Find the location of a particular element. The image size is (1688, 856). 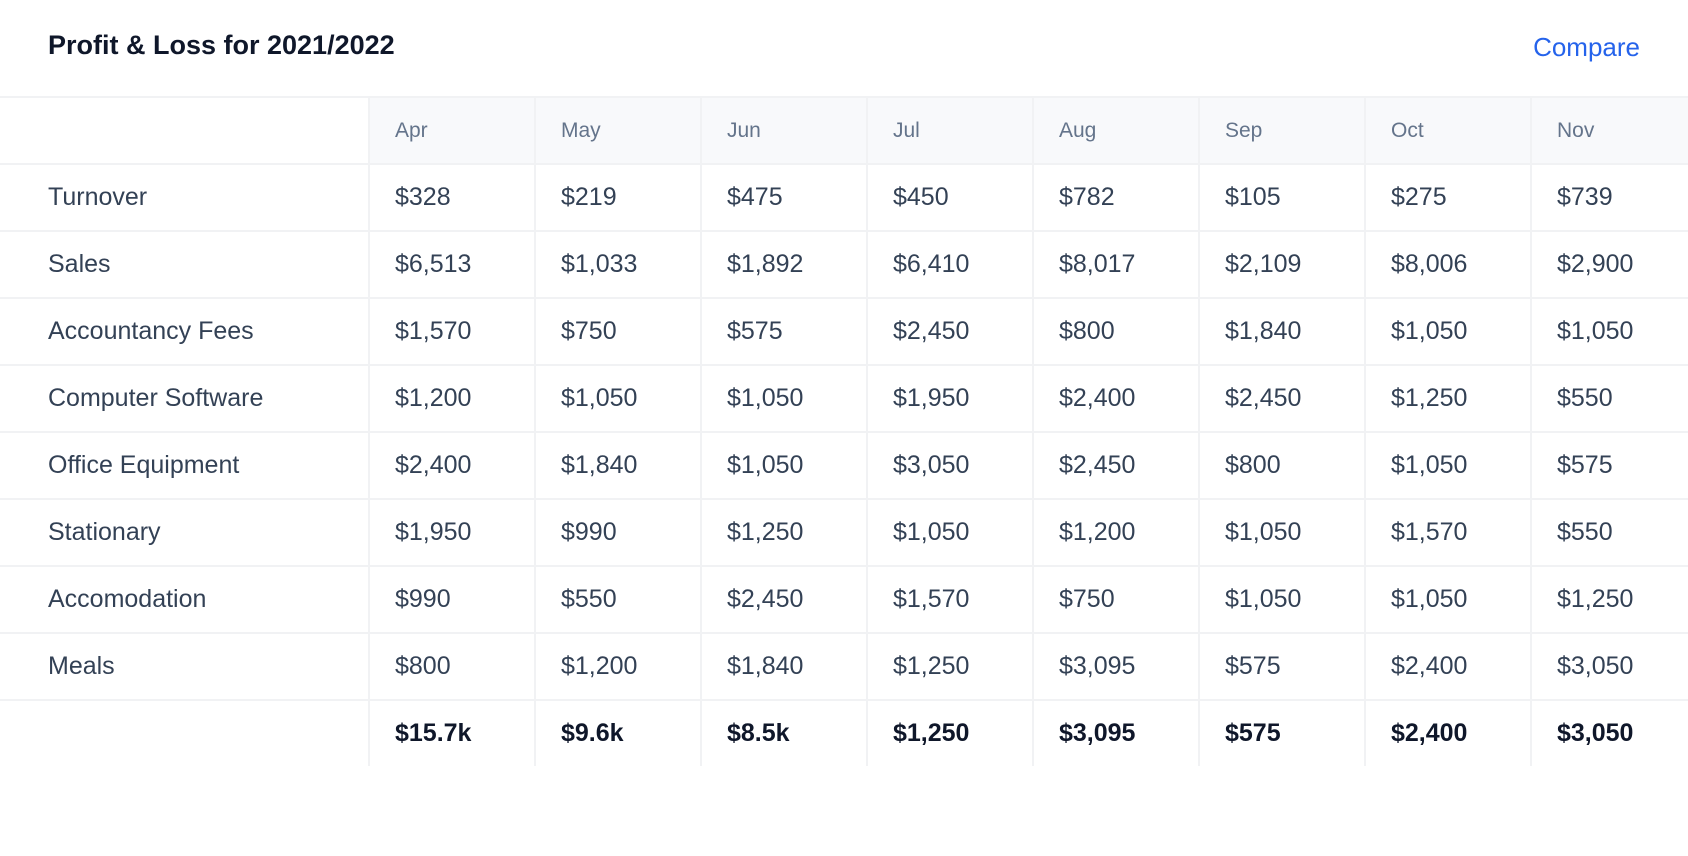

column-header-may: May is located at coordinates (617, 130).